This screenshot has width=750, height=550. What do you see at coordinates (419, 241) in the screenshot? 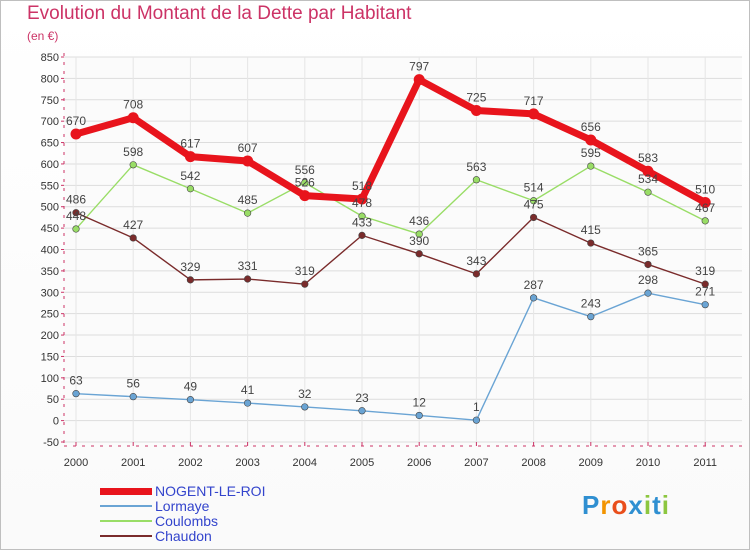
I see `data-label: 390` at bounding box center [419, 241].